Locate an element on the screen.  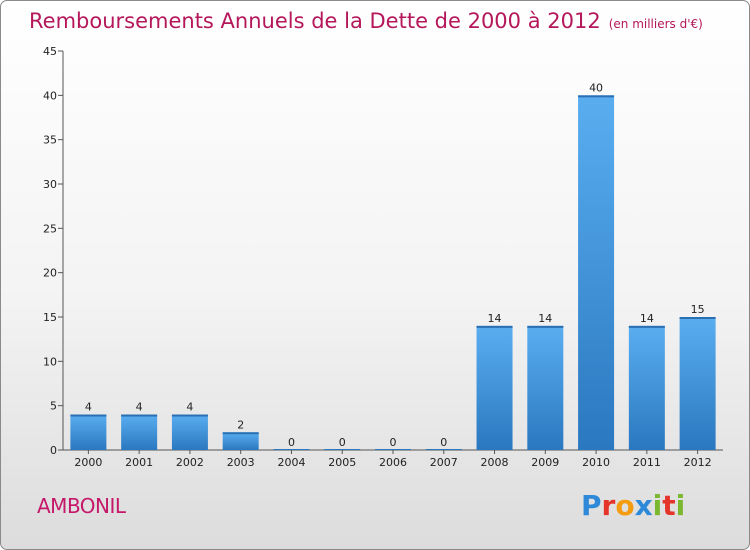
y-tick-label: 15 is located at coordinates (50, 317).